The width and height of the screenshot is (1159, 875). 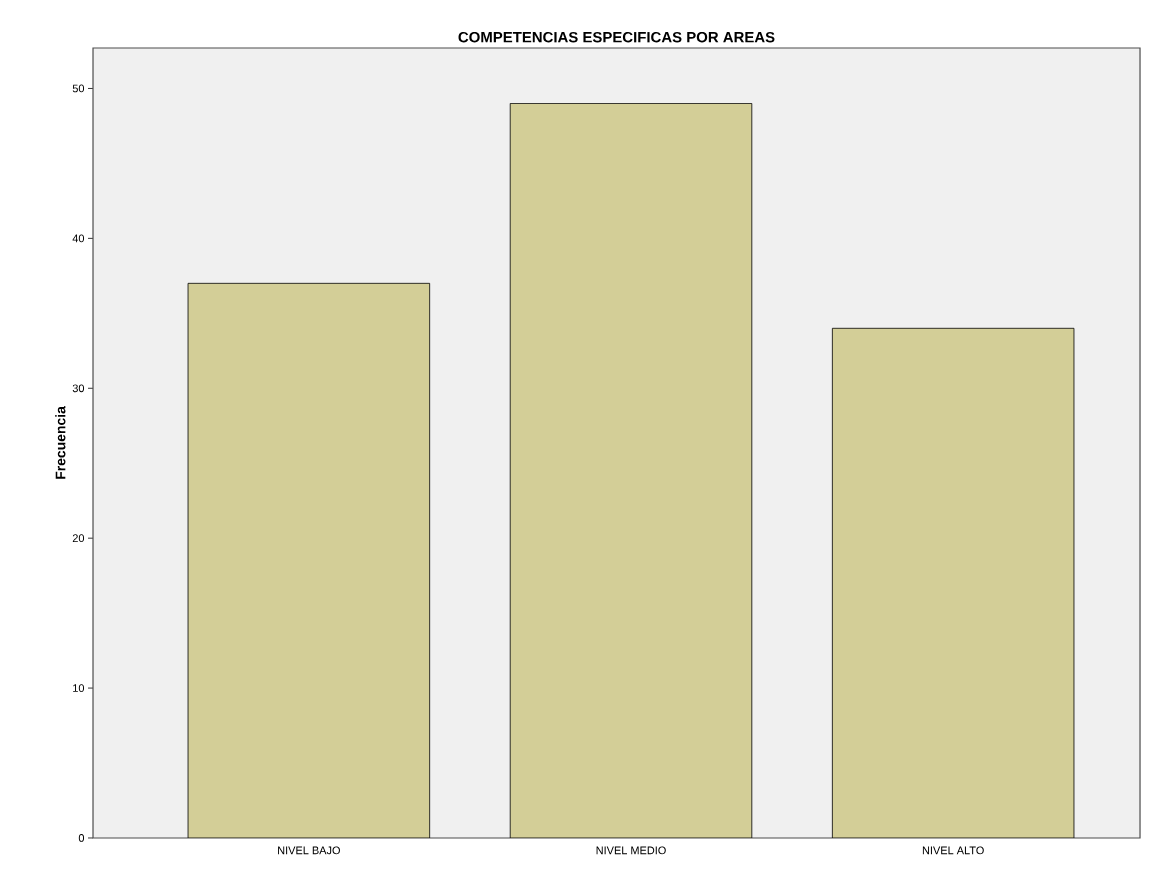 What do you see at coordinates (78, 538) in the screenshot?
I see `y-tick-label: 20` at bounding box center [78, 538].